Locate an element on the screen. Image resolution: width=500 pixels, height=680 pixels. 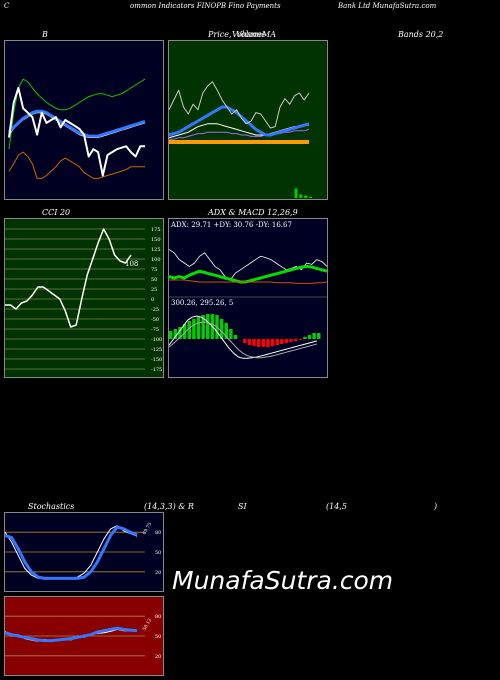
rsi-tick-label: 80 is located at coordinates (158, 617).